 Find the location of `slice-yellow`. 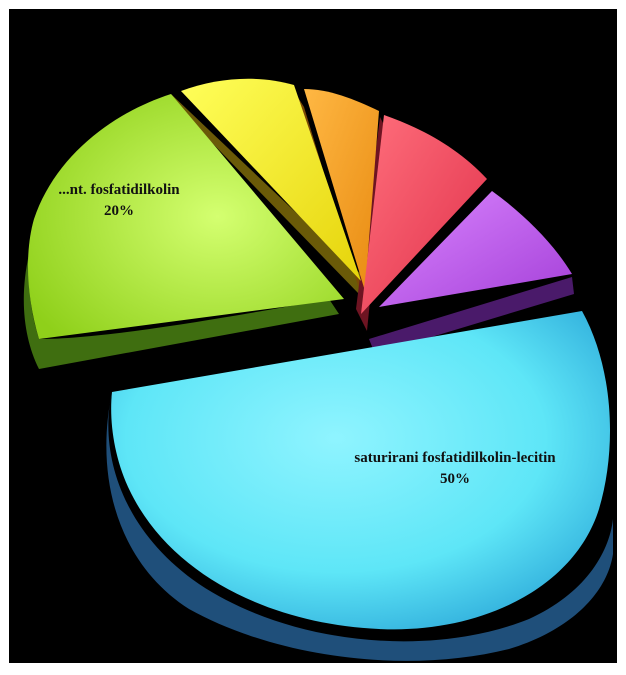

slice-yellow is located at coordinates (271, 179).